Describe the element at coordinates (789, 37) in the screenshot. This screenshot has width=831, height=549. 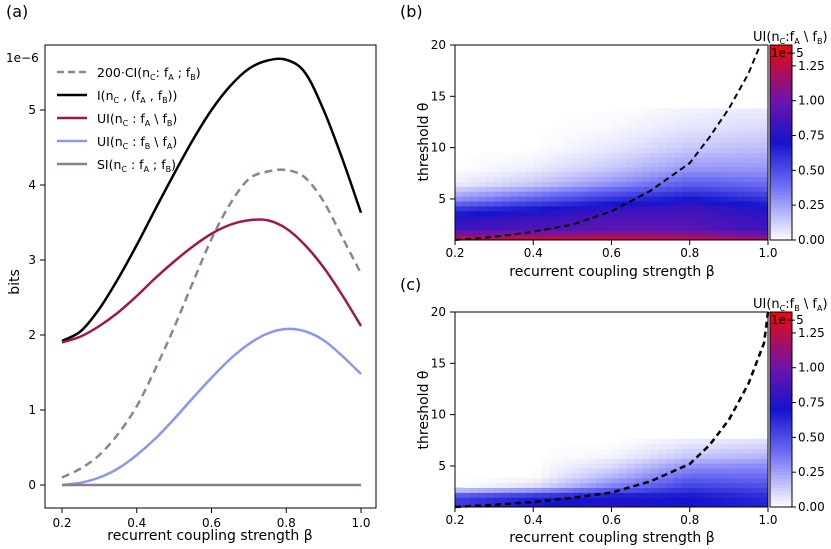
I see `colorbar-title-part-2: :f` at that location.